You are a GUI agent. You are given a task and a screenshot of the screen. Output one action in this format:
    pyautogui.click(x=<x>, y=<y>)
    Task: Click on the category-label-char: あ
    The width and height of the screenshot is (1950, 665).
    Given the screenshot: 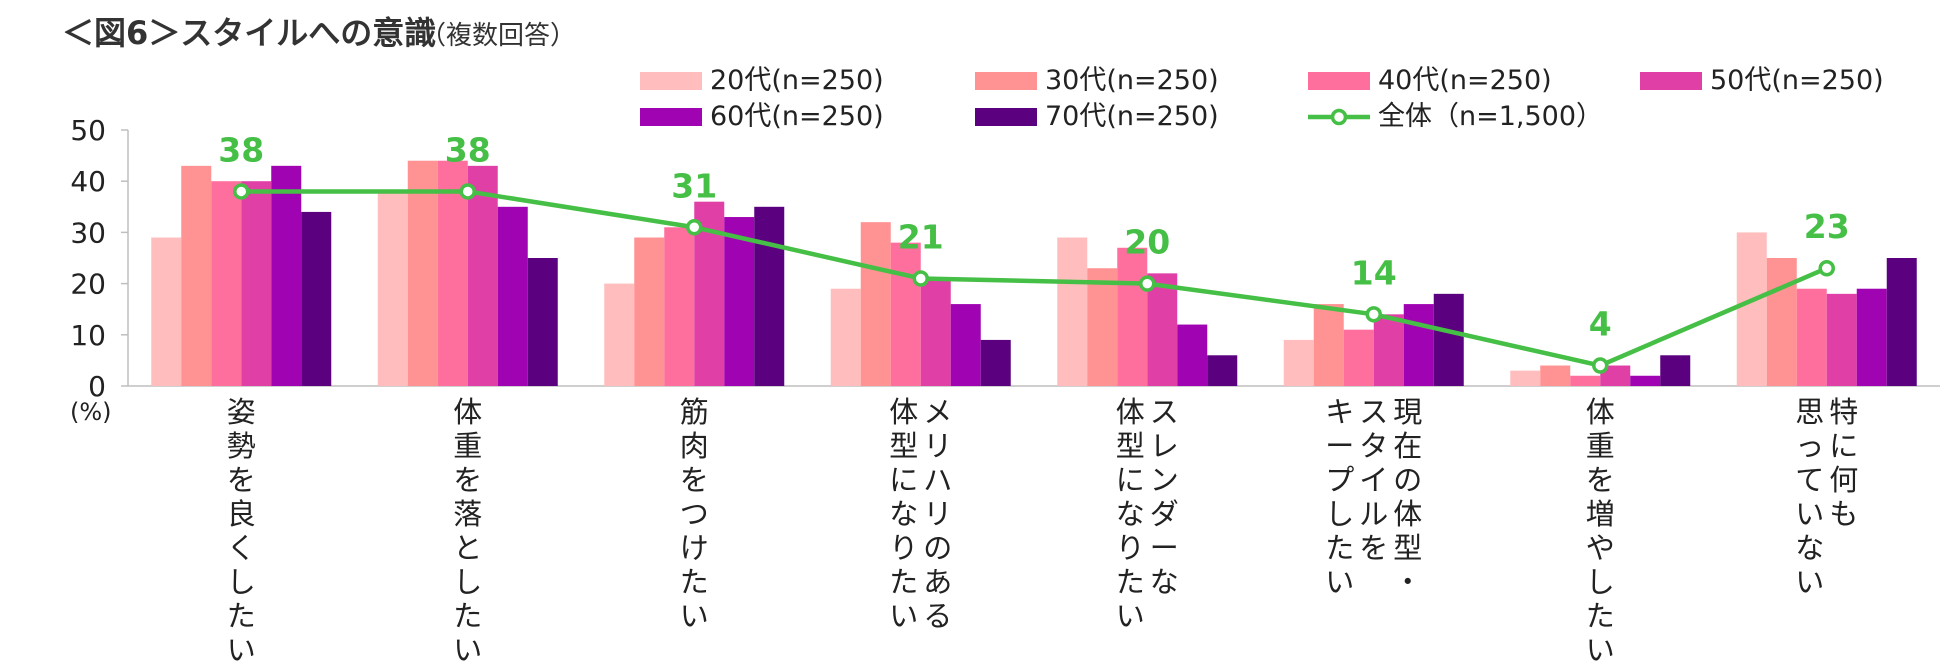 What is the action you would take?
    pyautogui.click(x=937, y=582)
    